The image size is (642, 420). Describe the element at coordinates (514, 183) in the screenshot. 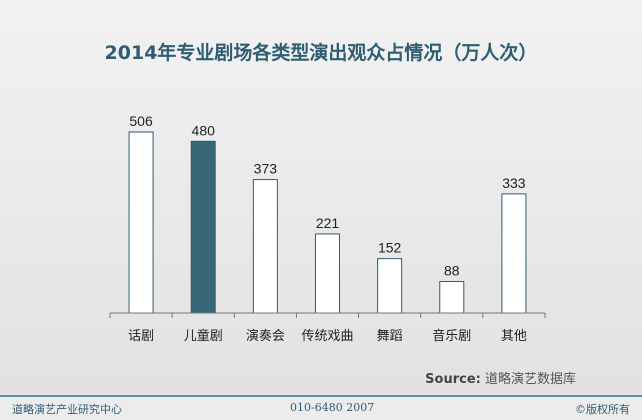

I see `data-label-7: 333` at that location.